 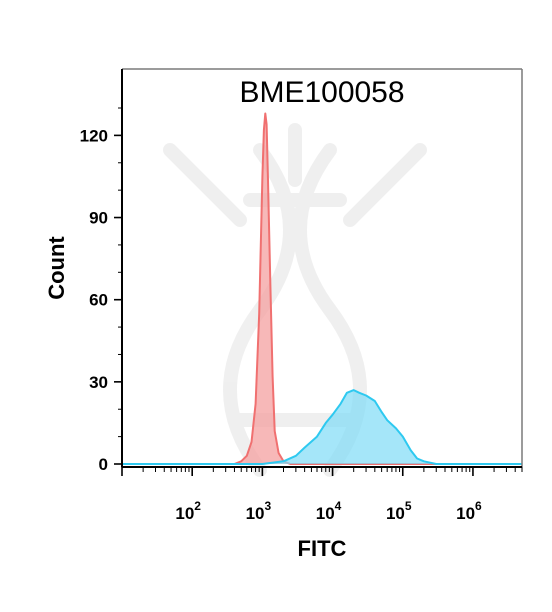 I want to click on x-tick-label: 10², so click(x=188, y=511).